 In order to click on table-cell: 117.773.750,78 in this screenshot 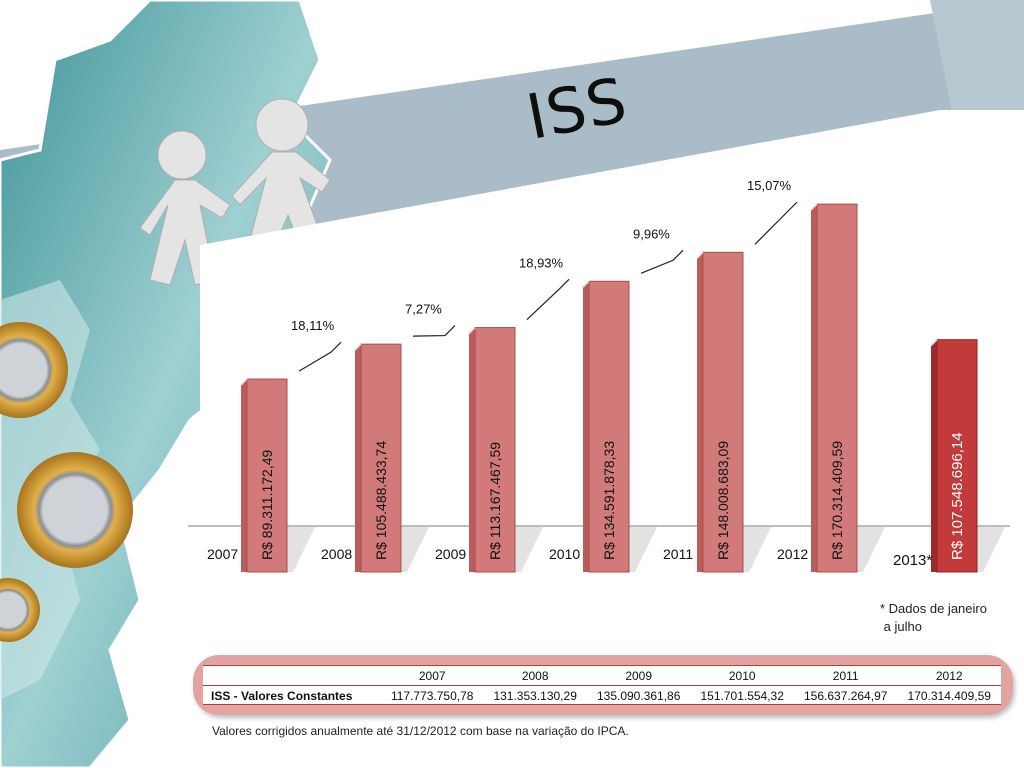, I will do `click(432, 695)`.